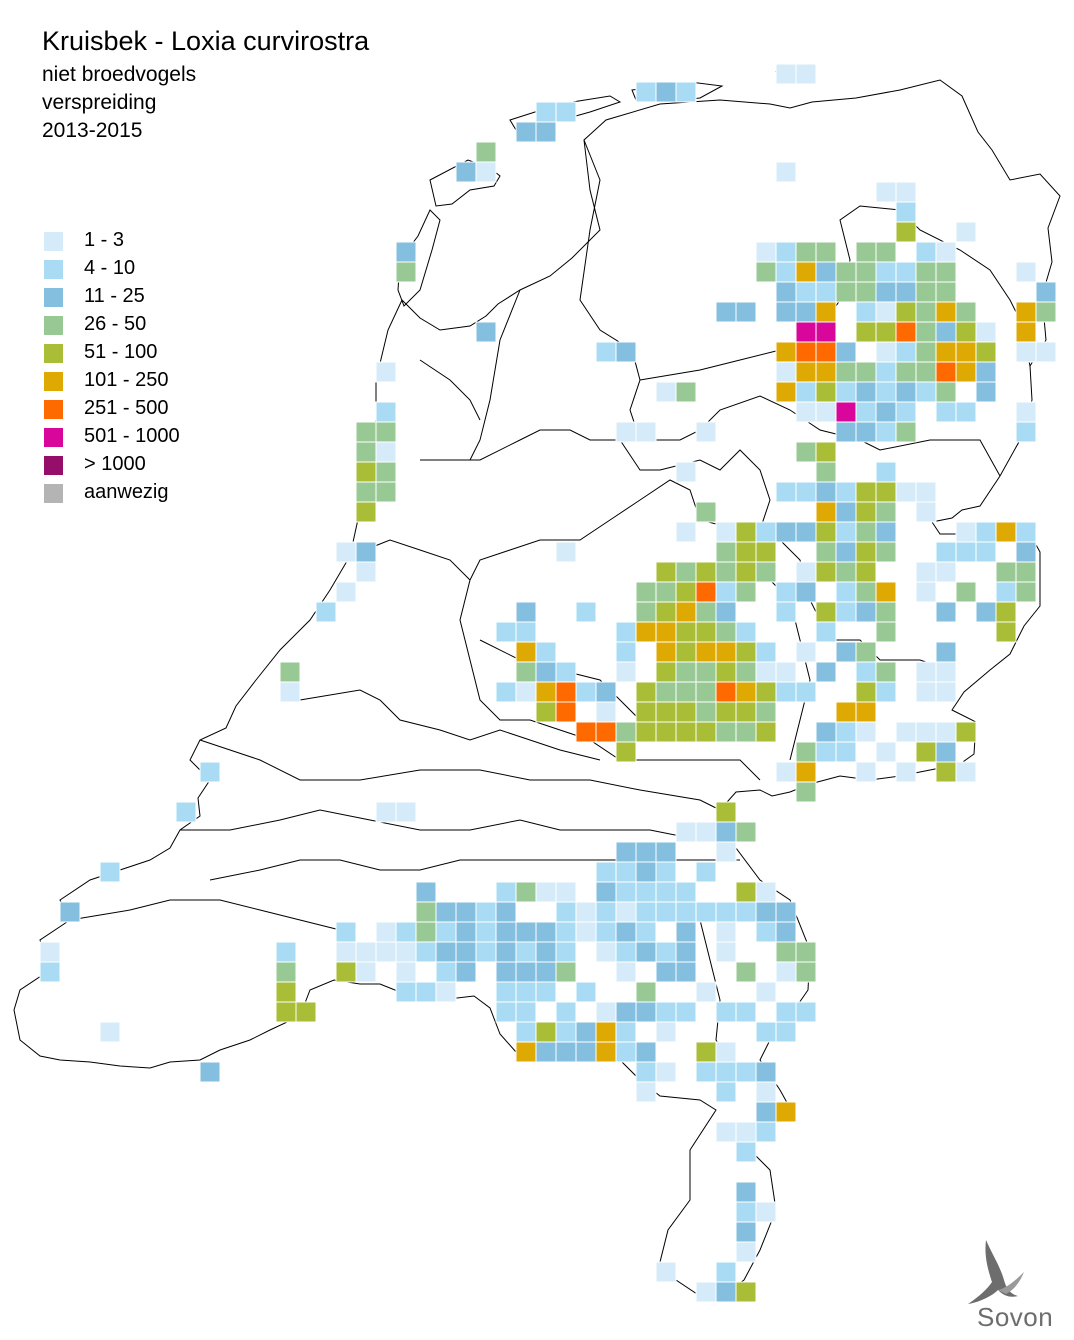 This screenshot has height=1340, width=1074. What do you see at coordinates (53, 269) in the screenshot?
I see `legend-swatch` at bounding box center [53, 269].